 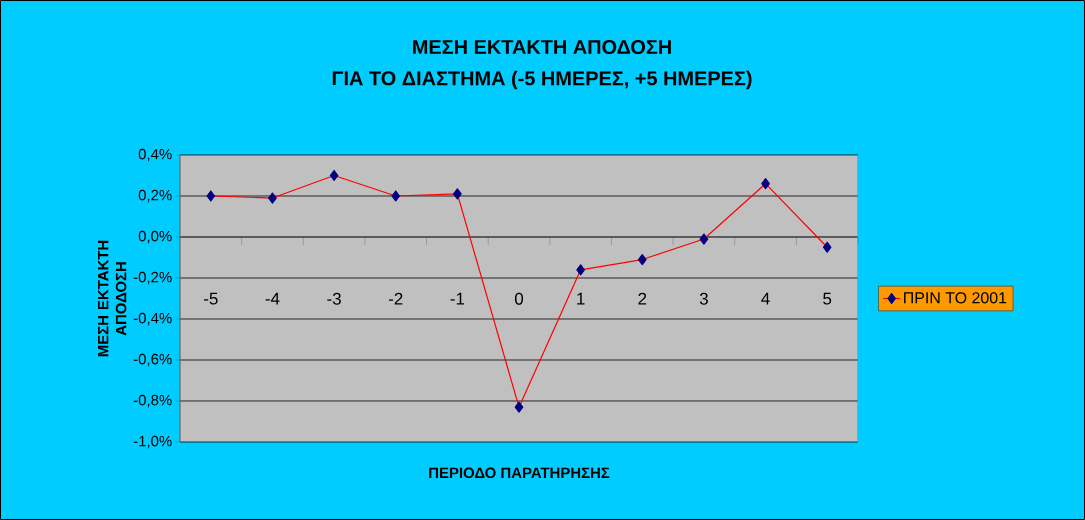 I want to click on x-tick-label: 1, so click(x=581, y=298).